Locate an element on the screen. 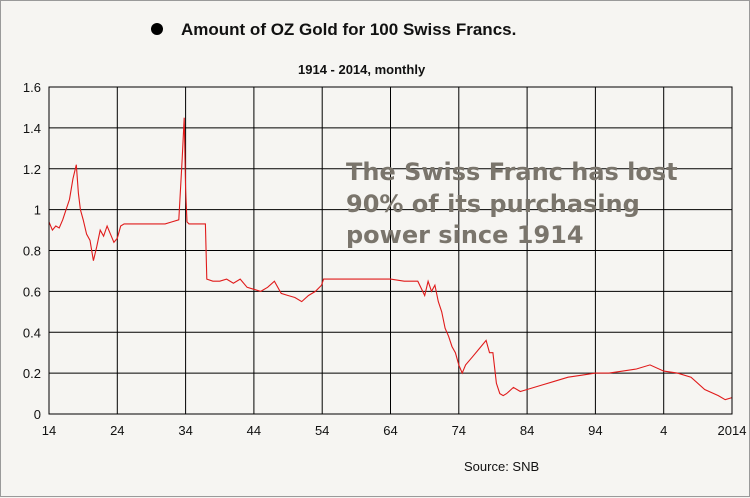 This screenshot has height=498, width=750. x-tick-label: 14 is located at coordinates (49, 430).